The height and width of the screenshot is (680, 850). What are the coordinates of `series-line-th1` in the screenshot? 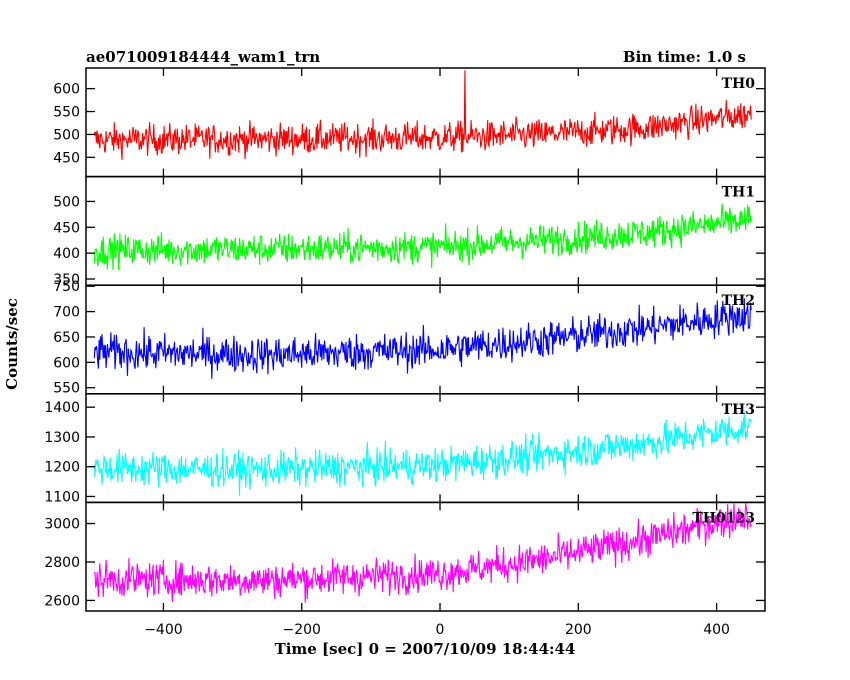 It's located at (422, 237).